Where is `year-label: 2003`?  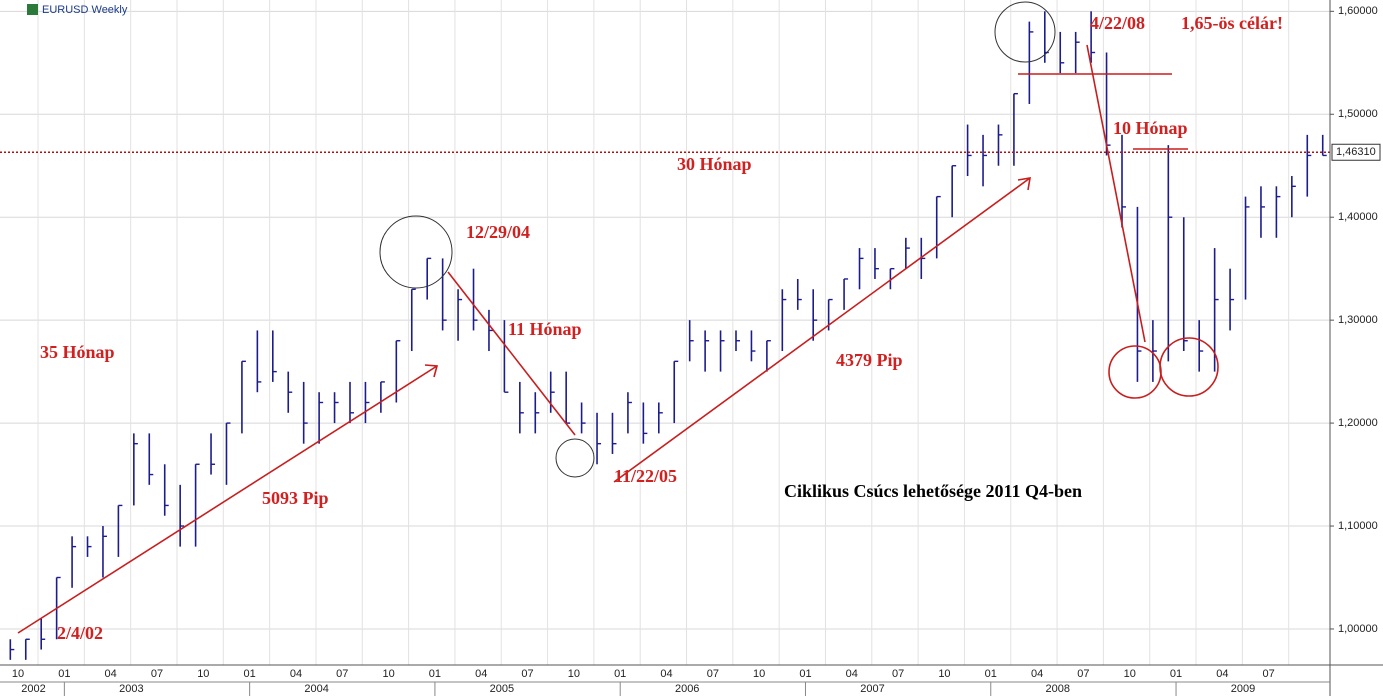 year-label: 2003 is located at coordinates (131, 689).